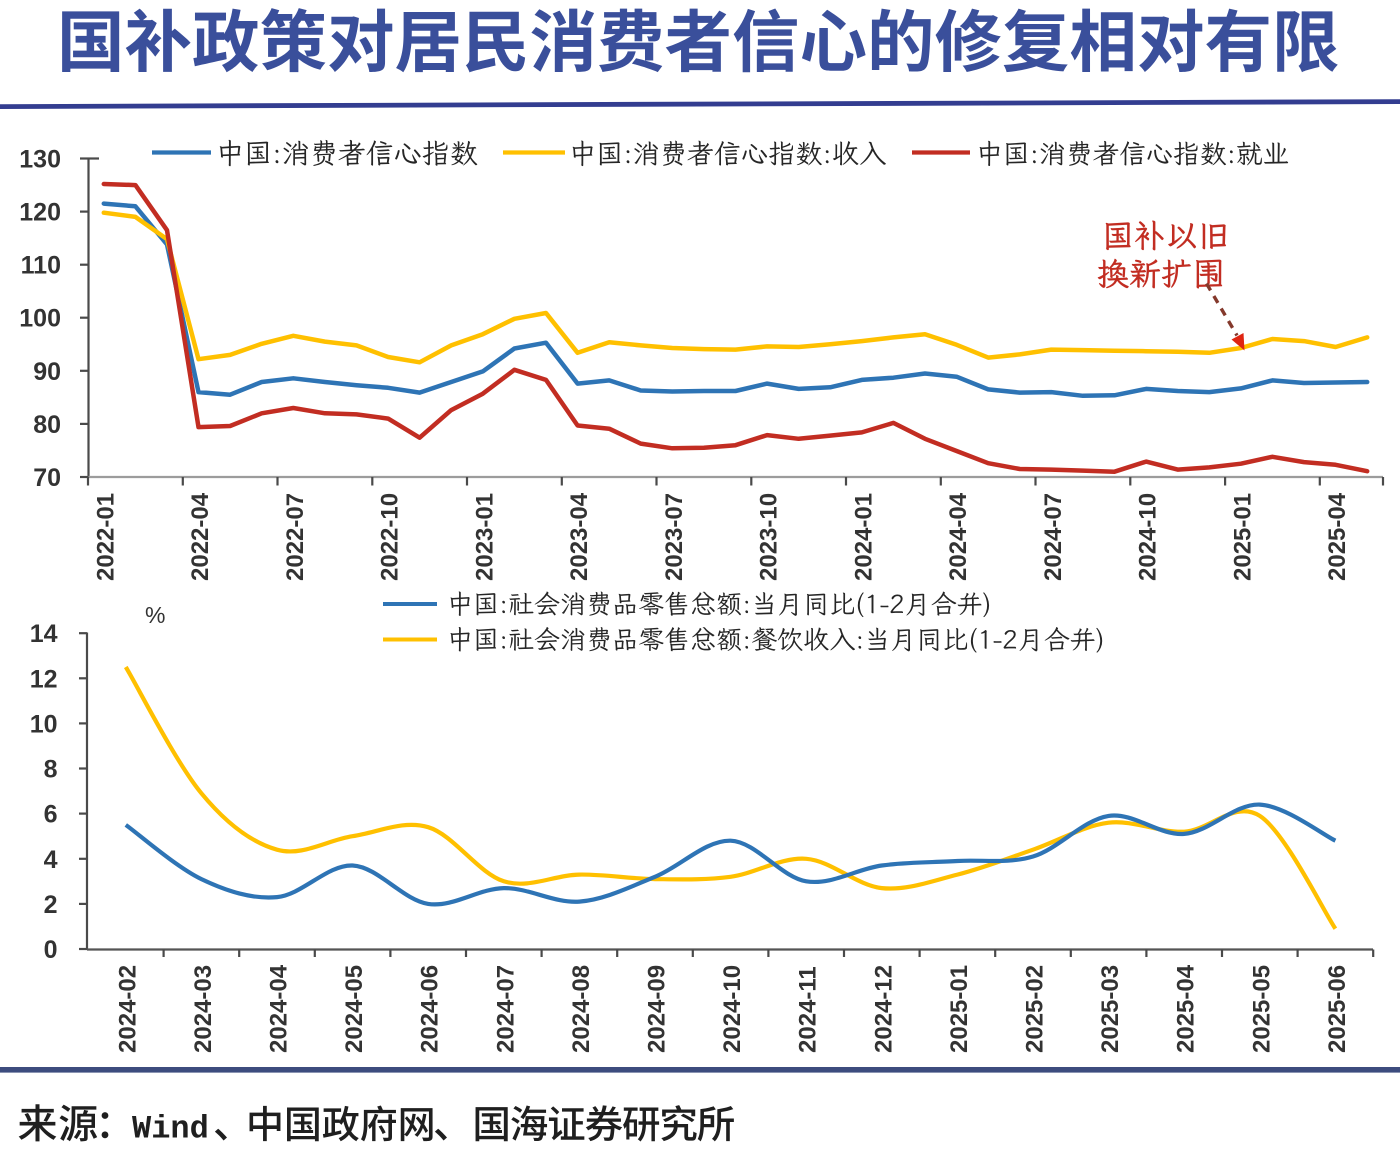 The image size is (1400, 1161). What do you see at coordinates (581, 1009) in the screenshot?
I see `svg-text: 2024-08` at bounding box center [581, 1009].